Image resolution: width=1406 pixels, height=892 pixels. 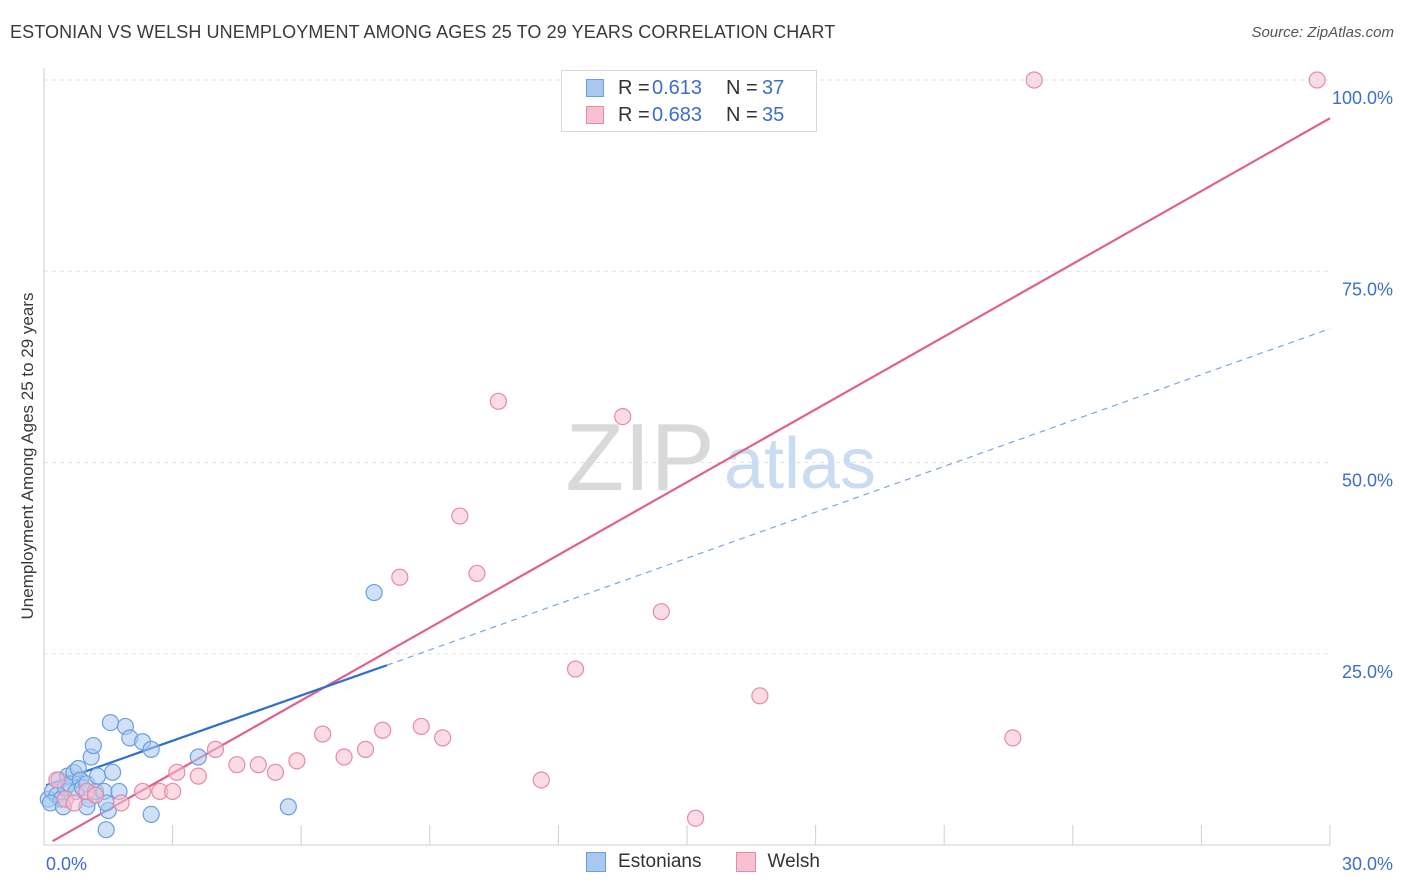 I want to click on y-tick-label: 25.0%, so click(x=1367, y=672).